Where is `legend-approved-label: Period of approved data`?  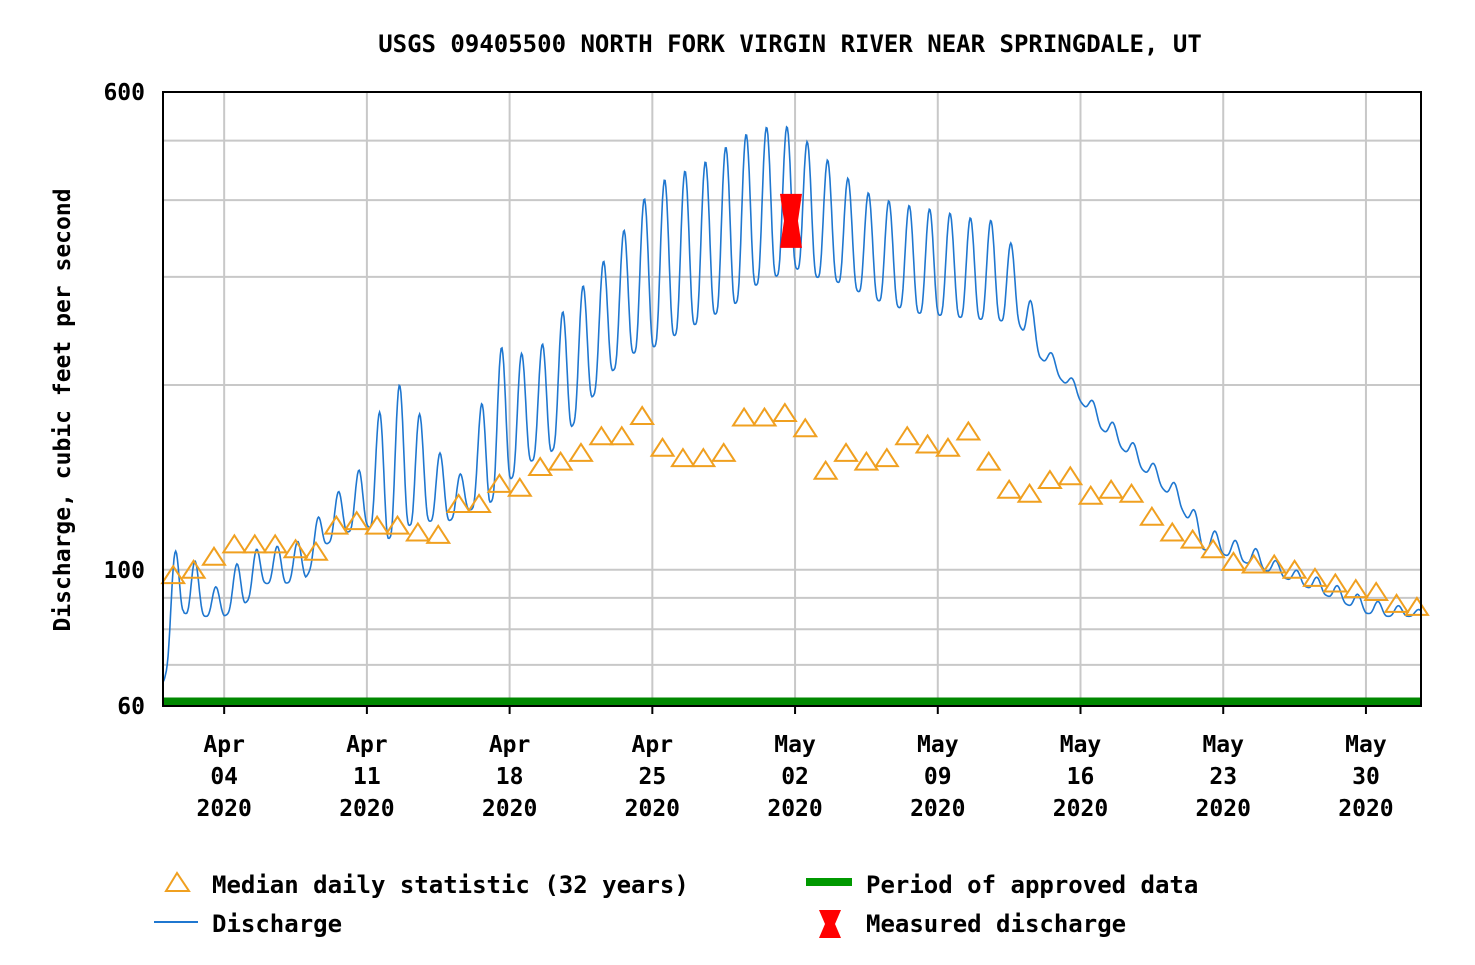 legend-approved-label: Period of approved data is located at coordinates (1032, 885).